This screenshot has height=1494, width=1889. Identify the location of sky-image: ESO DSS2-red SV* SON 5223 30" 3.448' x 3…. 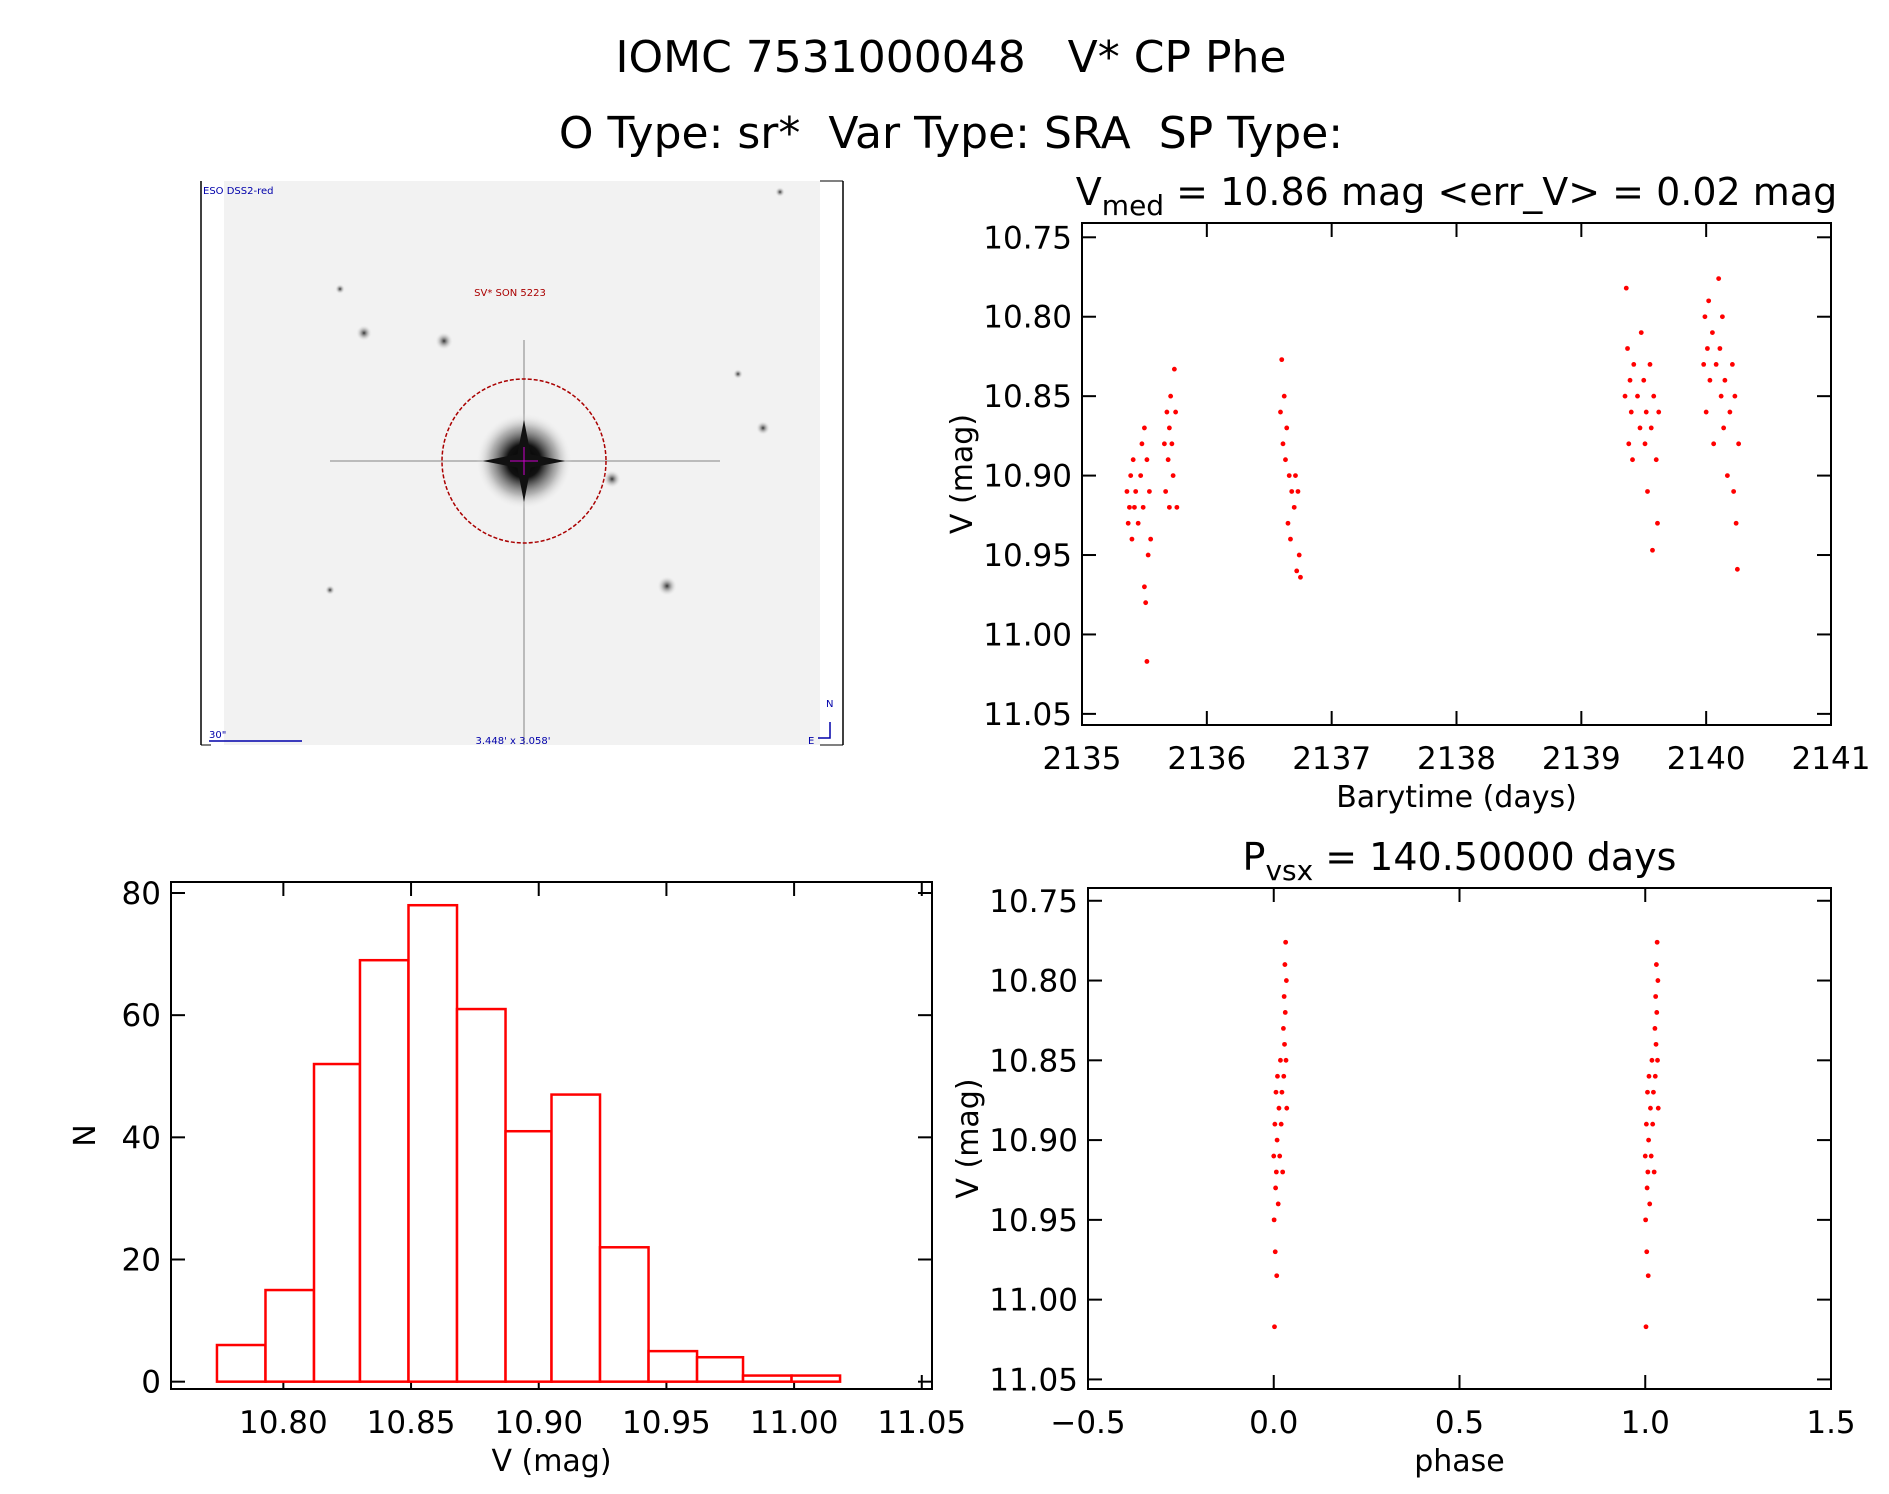
(522, 463).